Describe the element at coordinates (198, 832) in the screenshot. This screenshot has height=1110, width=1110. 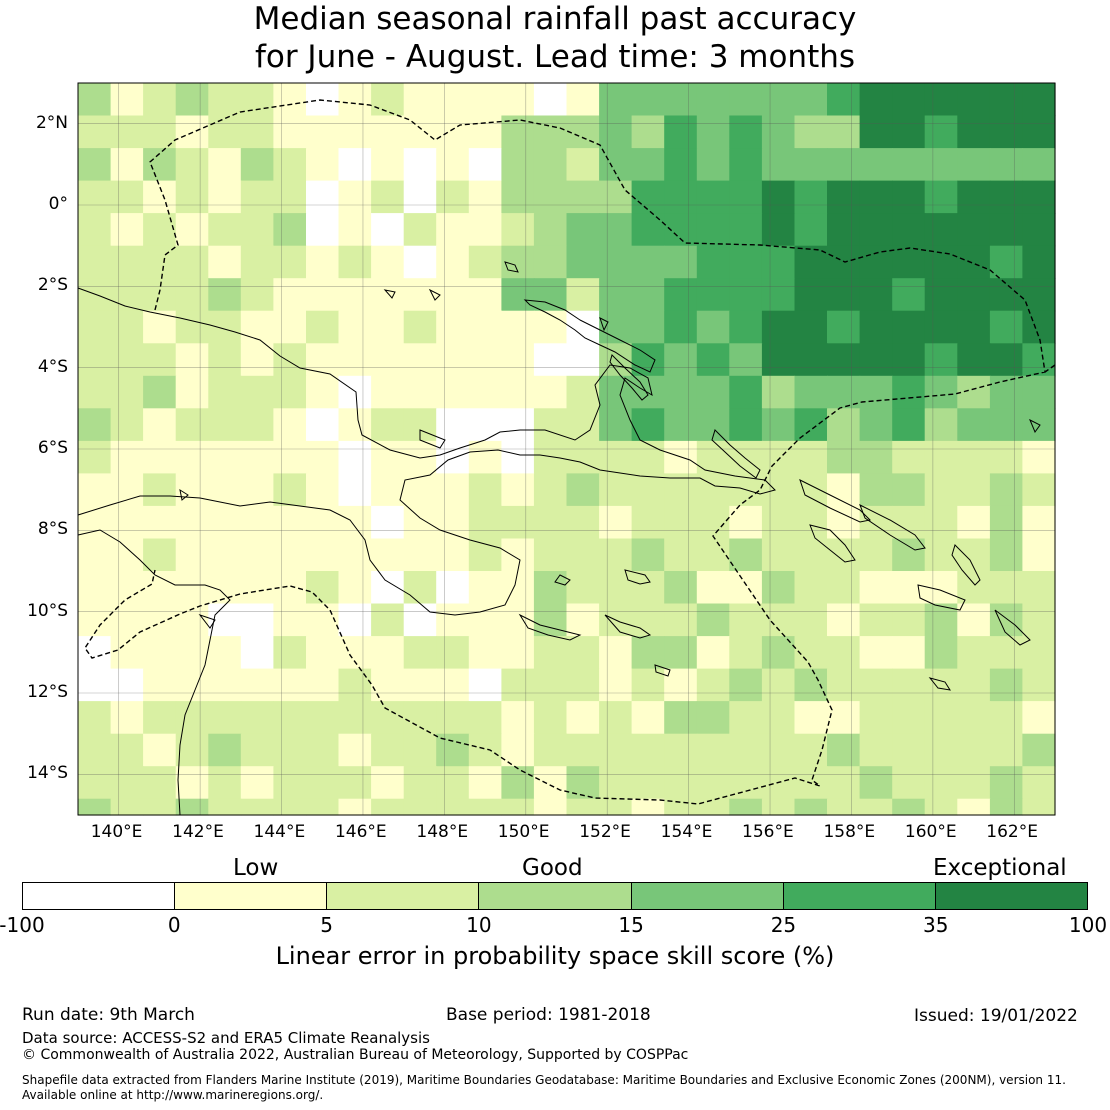
I see `longitude-tick-label: 142°E` at that location.